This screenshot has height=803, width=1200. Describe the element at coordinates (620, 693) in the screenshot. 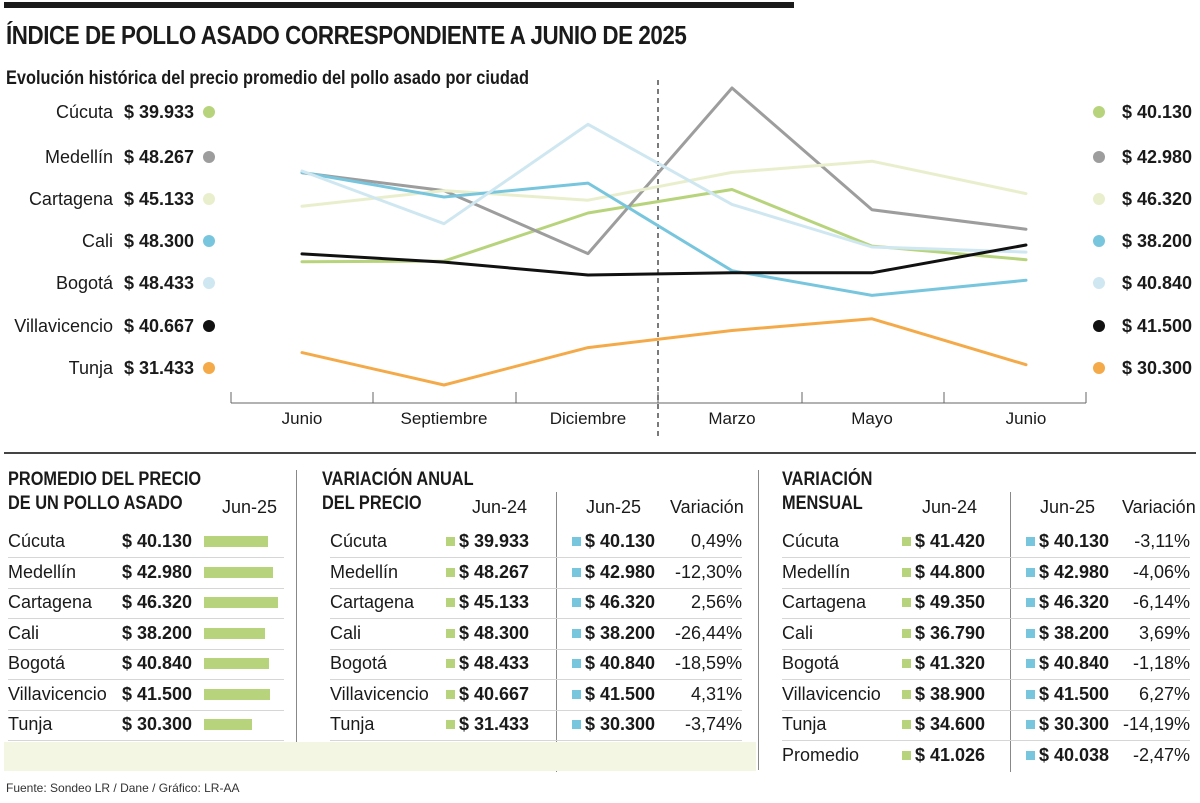

I see `panel2-jun25-text: $ 41.500` at that location.